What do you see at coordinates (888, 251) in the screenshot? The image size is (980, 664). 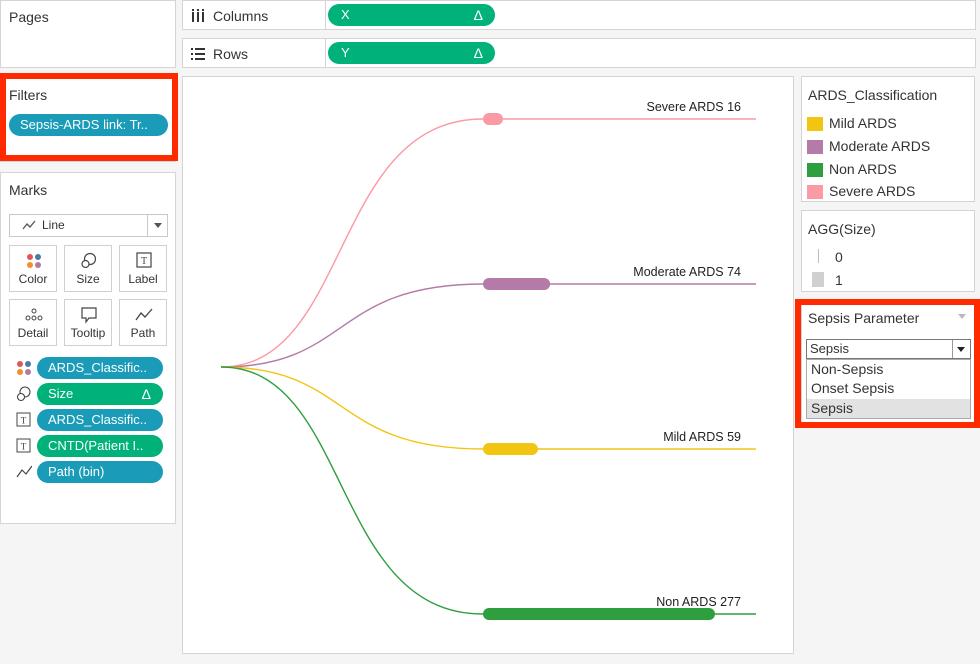 I see `size-legend: AGG(Size) 0 1` at bounding box center [888, 251].